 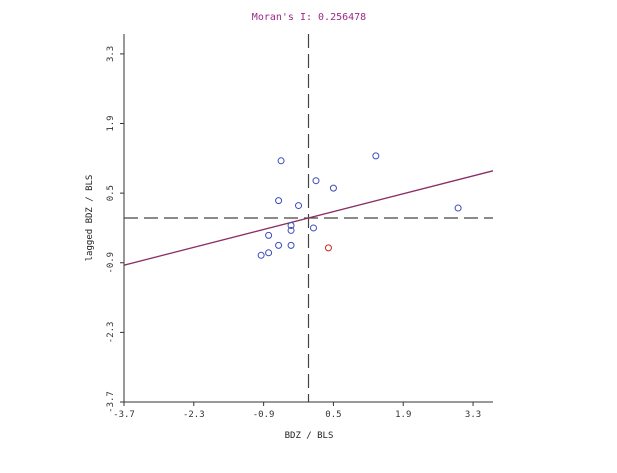 What do you see at coordinates (111, 54) in the screenshot?
I see `y-tick-label: 3.3` at bounding box center [111, 54].